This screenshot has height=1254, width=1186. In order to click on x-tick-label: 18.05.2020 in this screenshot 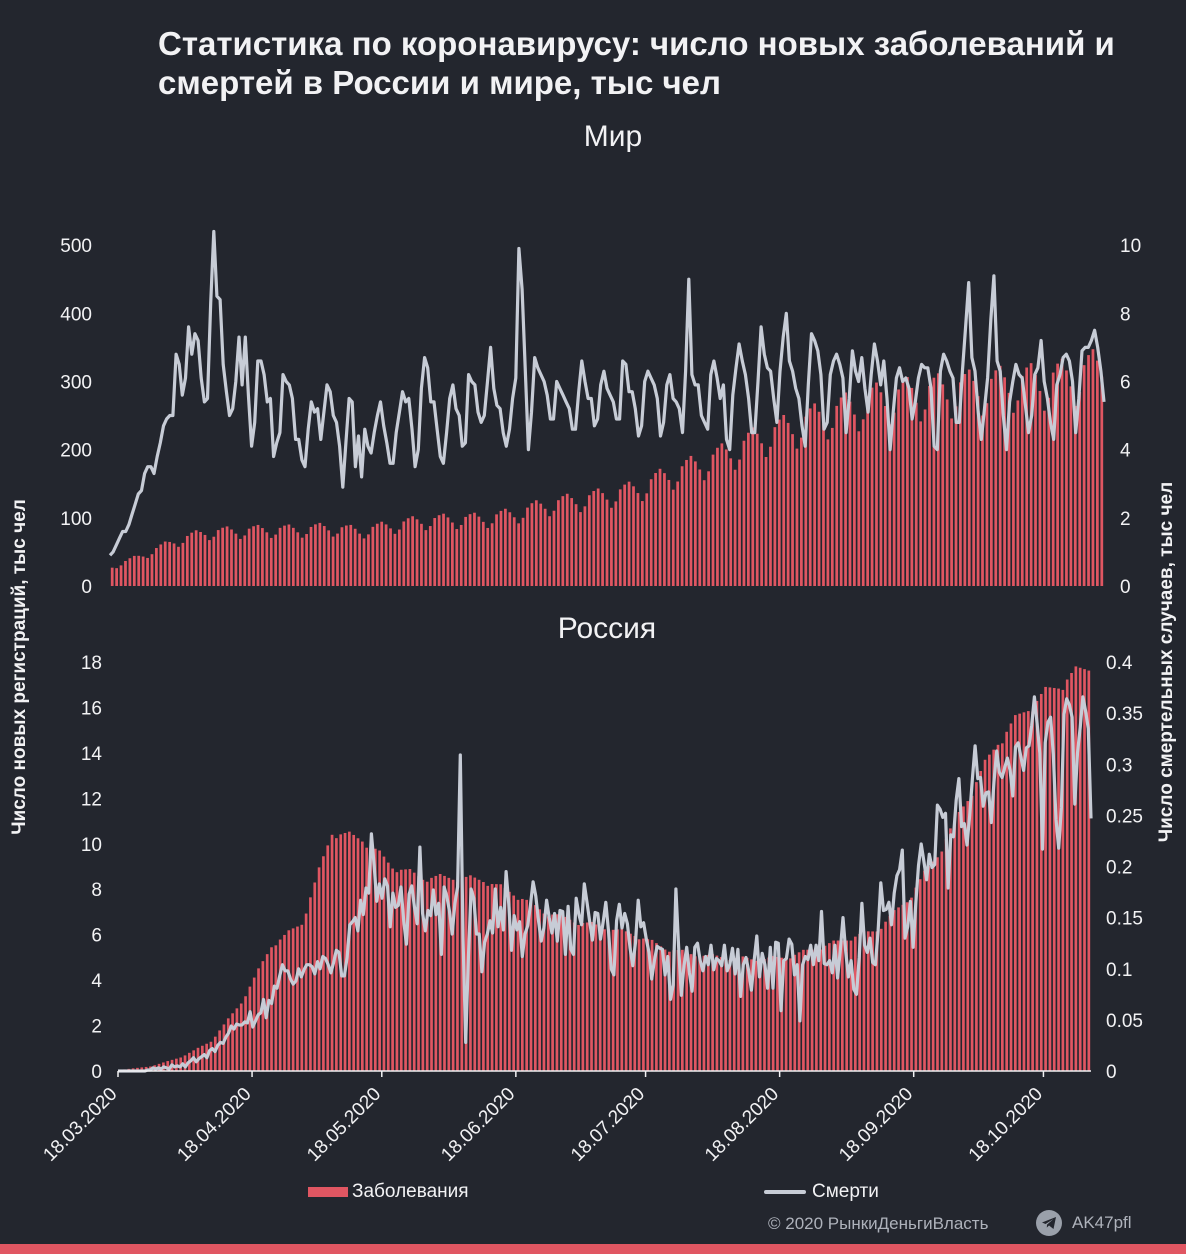, I will do `click(344, 1125)`.